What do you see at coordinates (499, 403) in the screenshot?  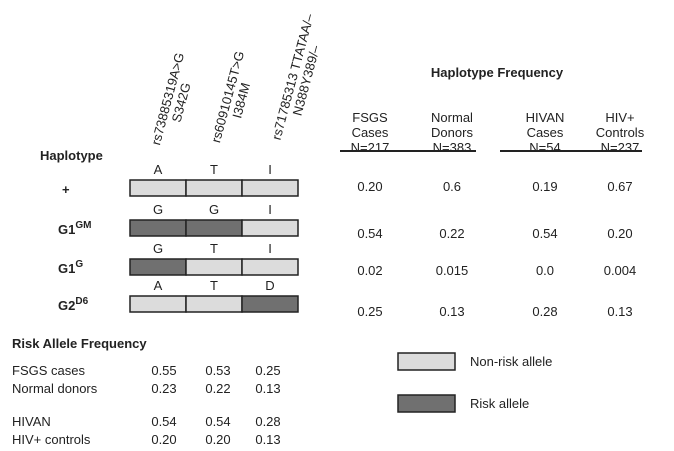 I see `legend-label: Risk allele` at bounding box center [499, 403].